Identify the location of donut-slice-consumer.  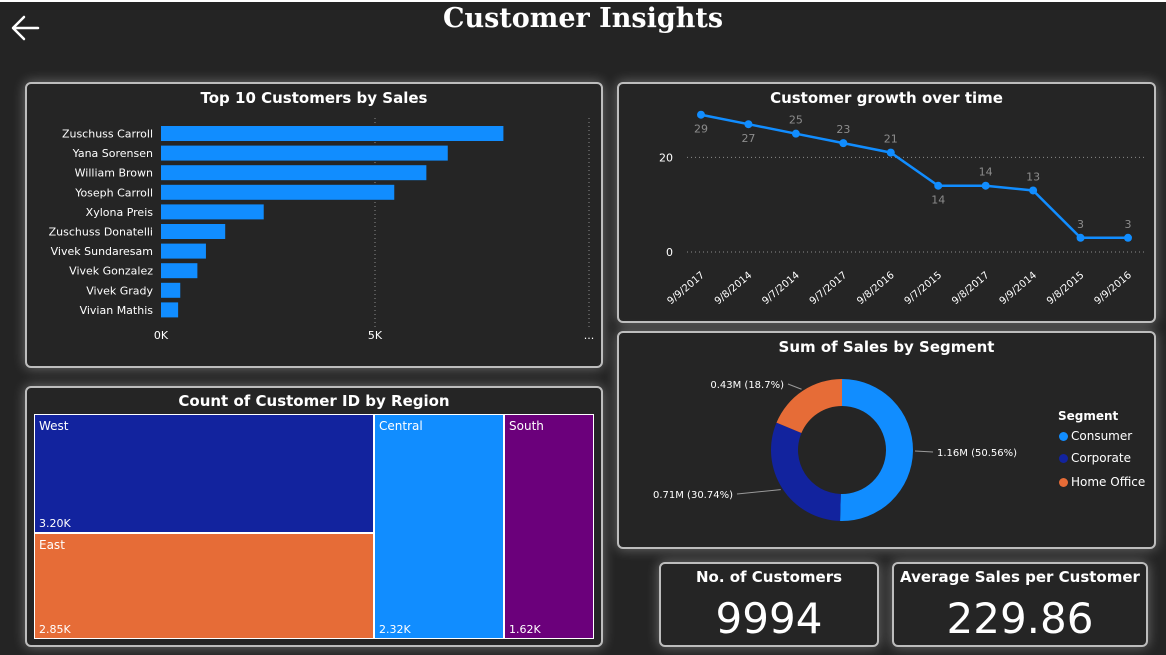
(876, 450).